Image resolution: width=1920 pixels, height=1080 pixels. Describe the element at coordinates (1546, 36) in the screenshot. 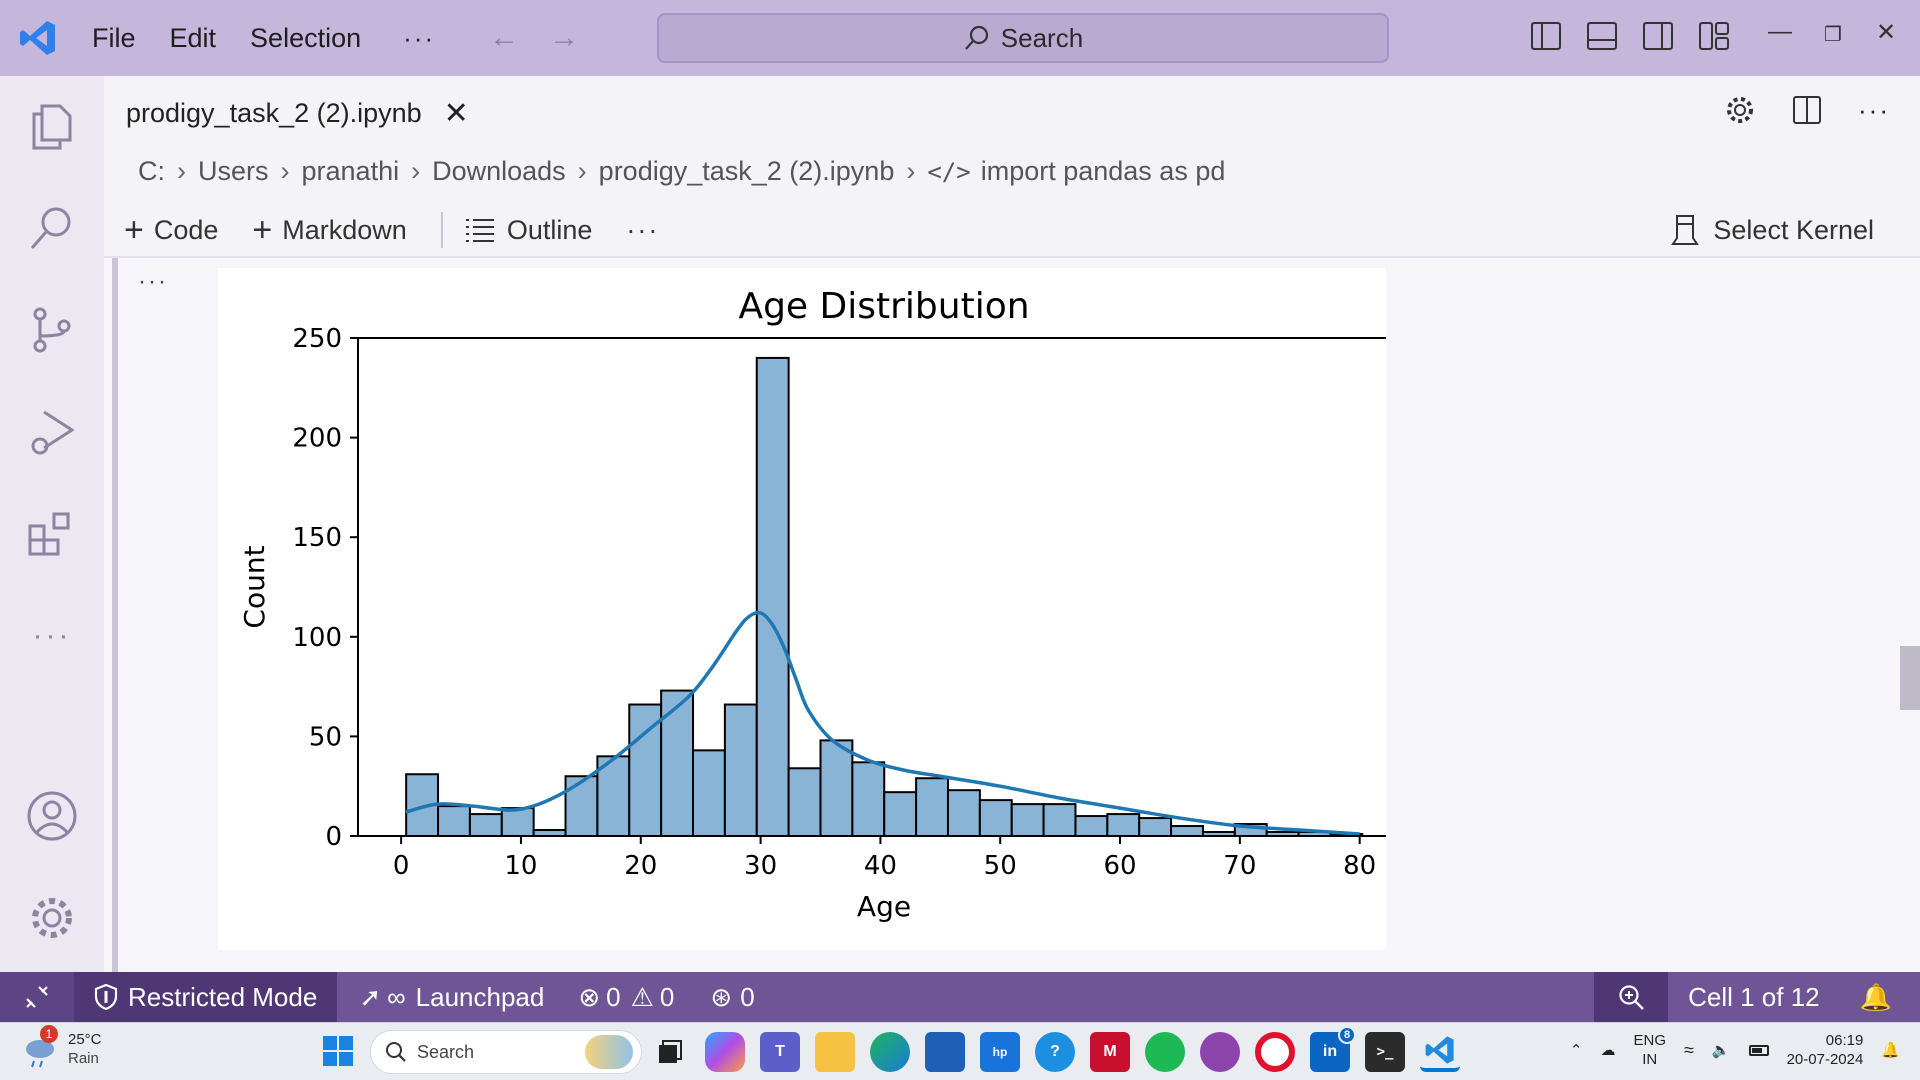

I see `toggle-primary-sidebar-icon` at that location.